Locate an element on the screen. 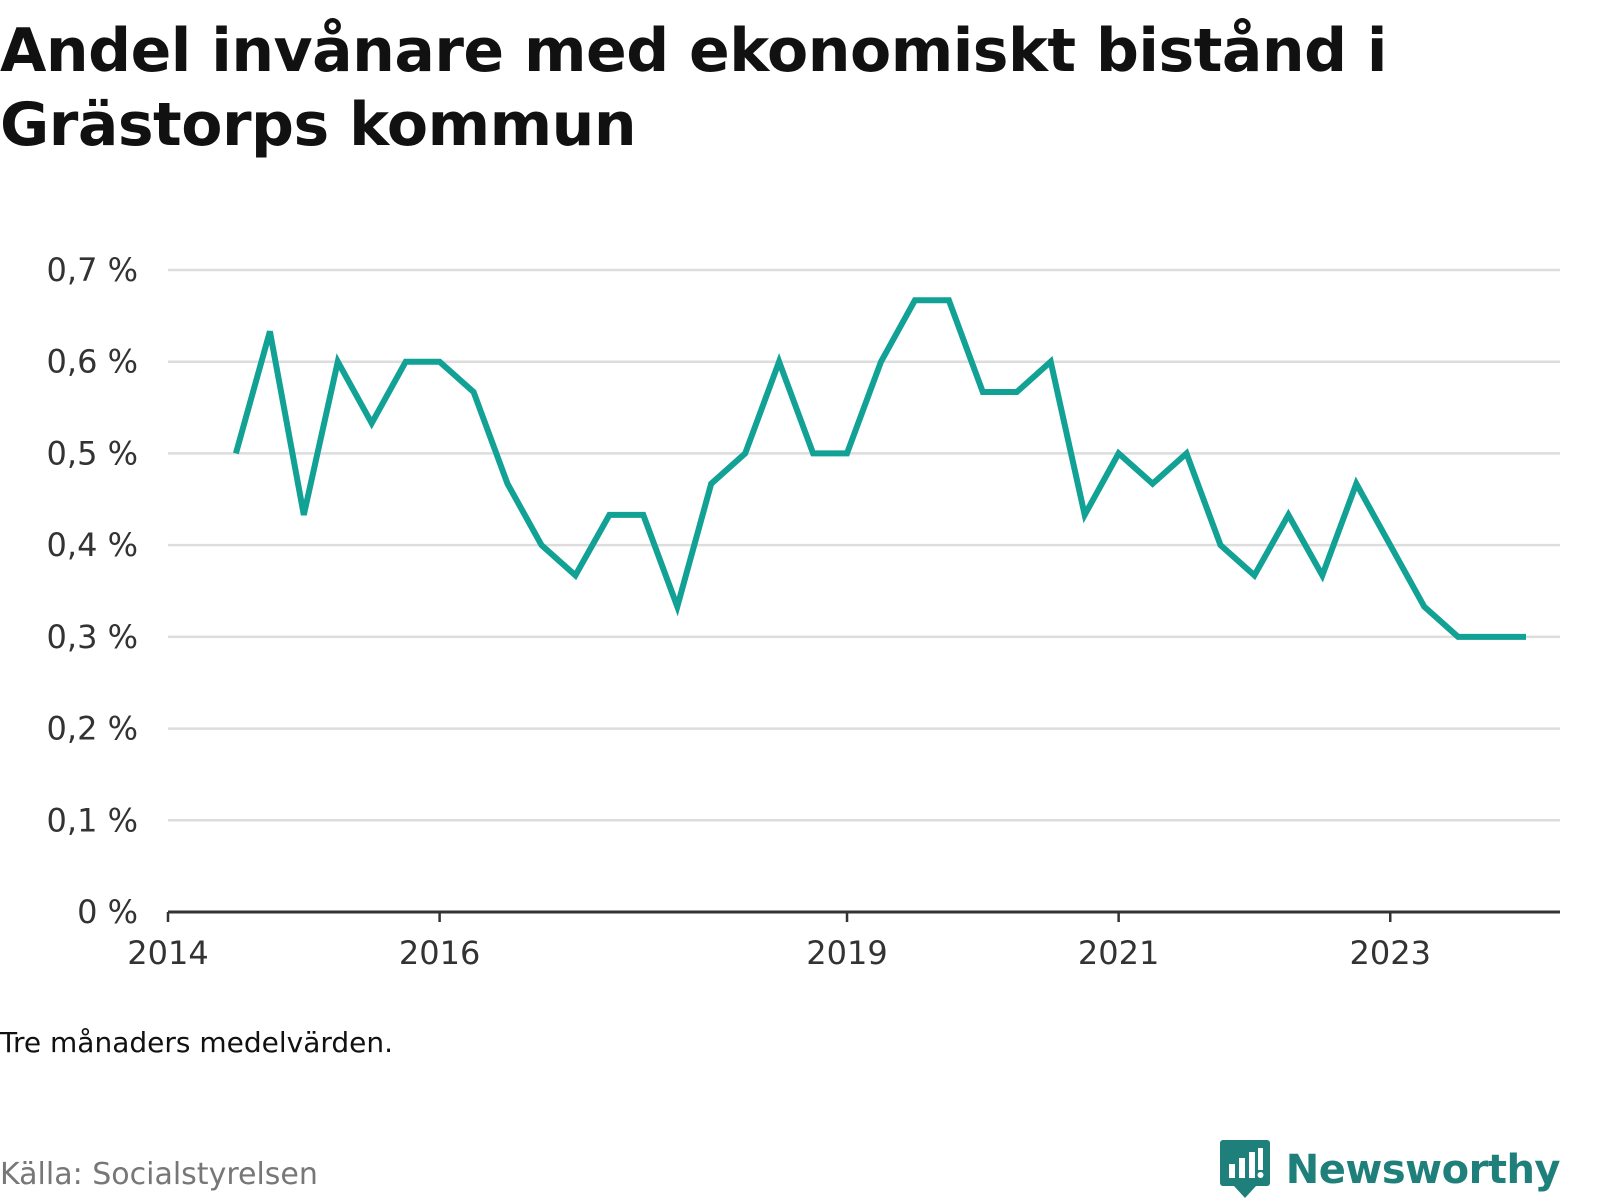 The image size is (1600, 1200). x-tick-label: 2019 is located at coordinates (846, 953).